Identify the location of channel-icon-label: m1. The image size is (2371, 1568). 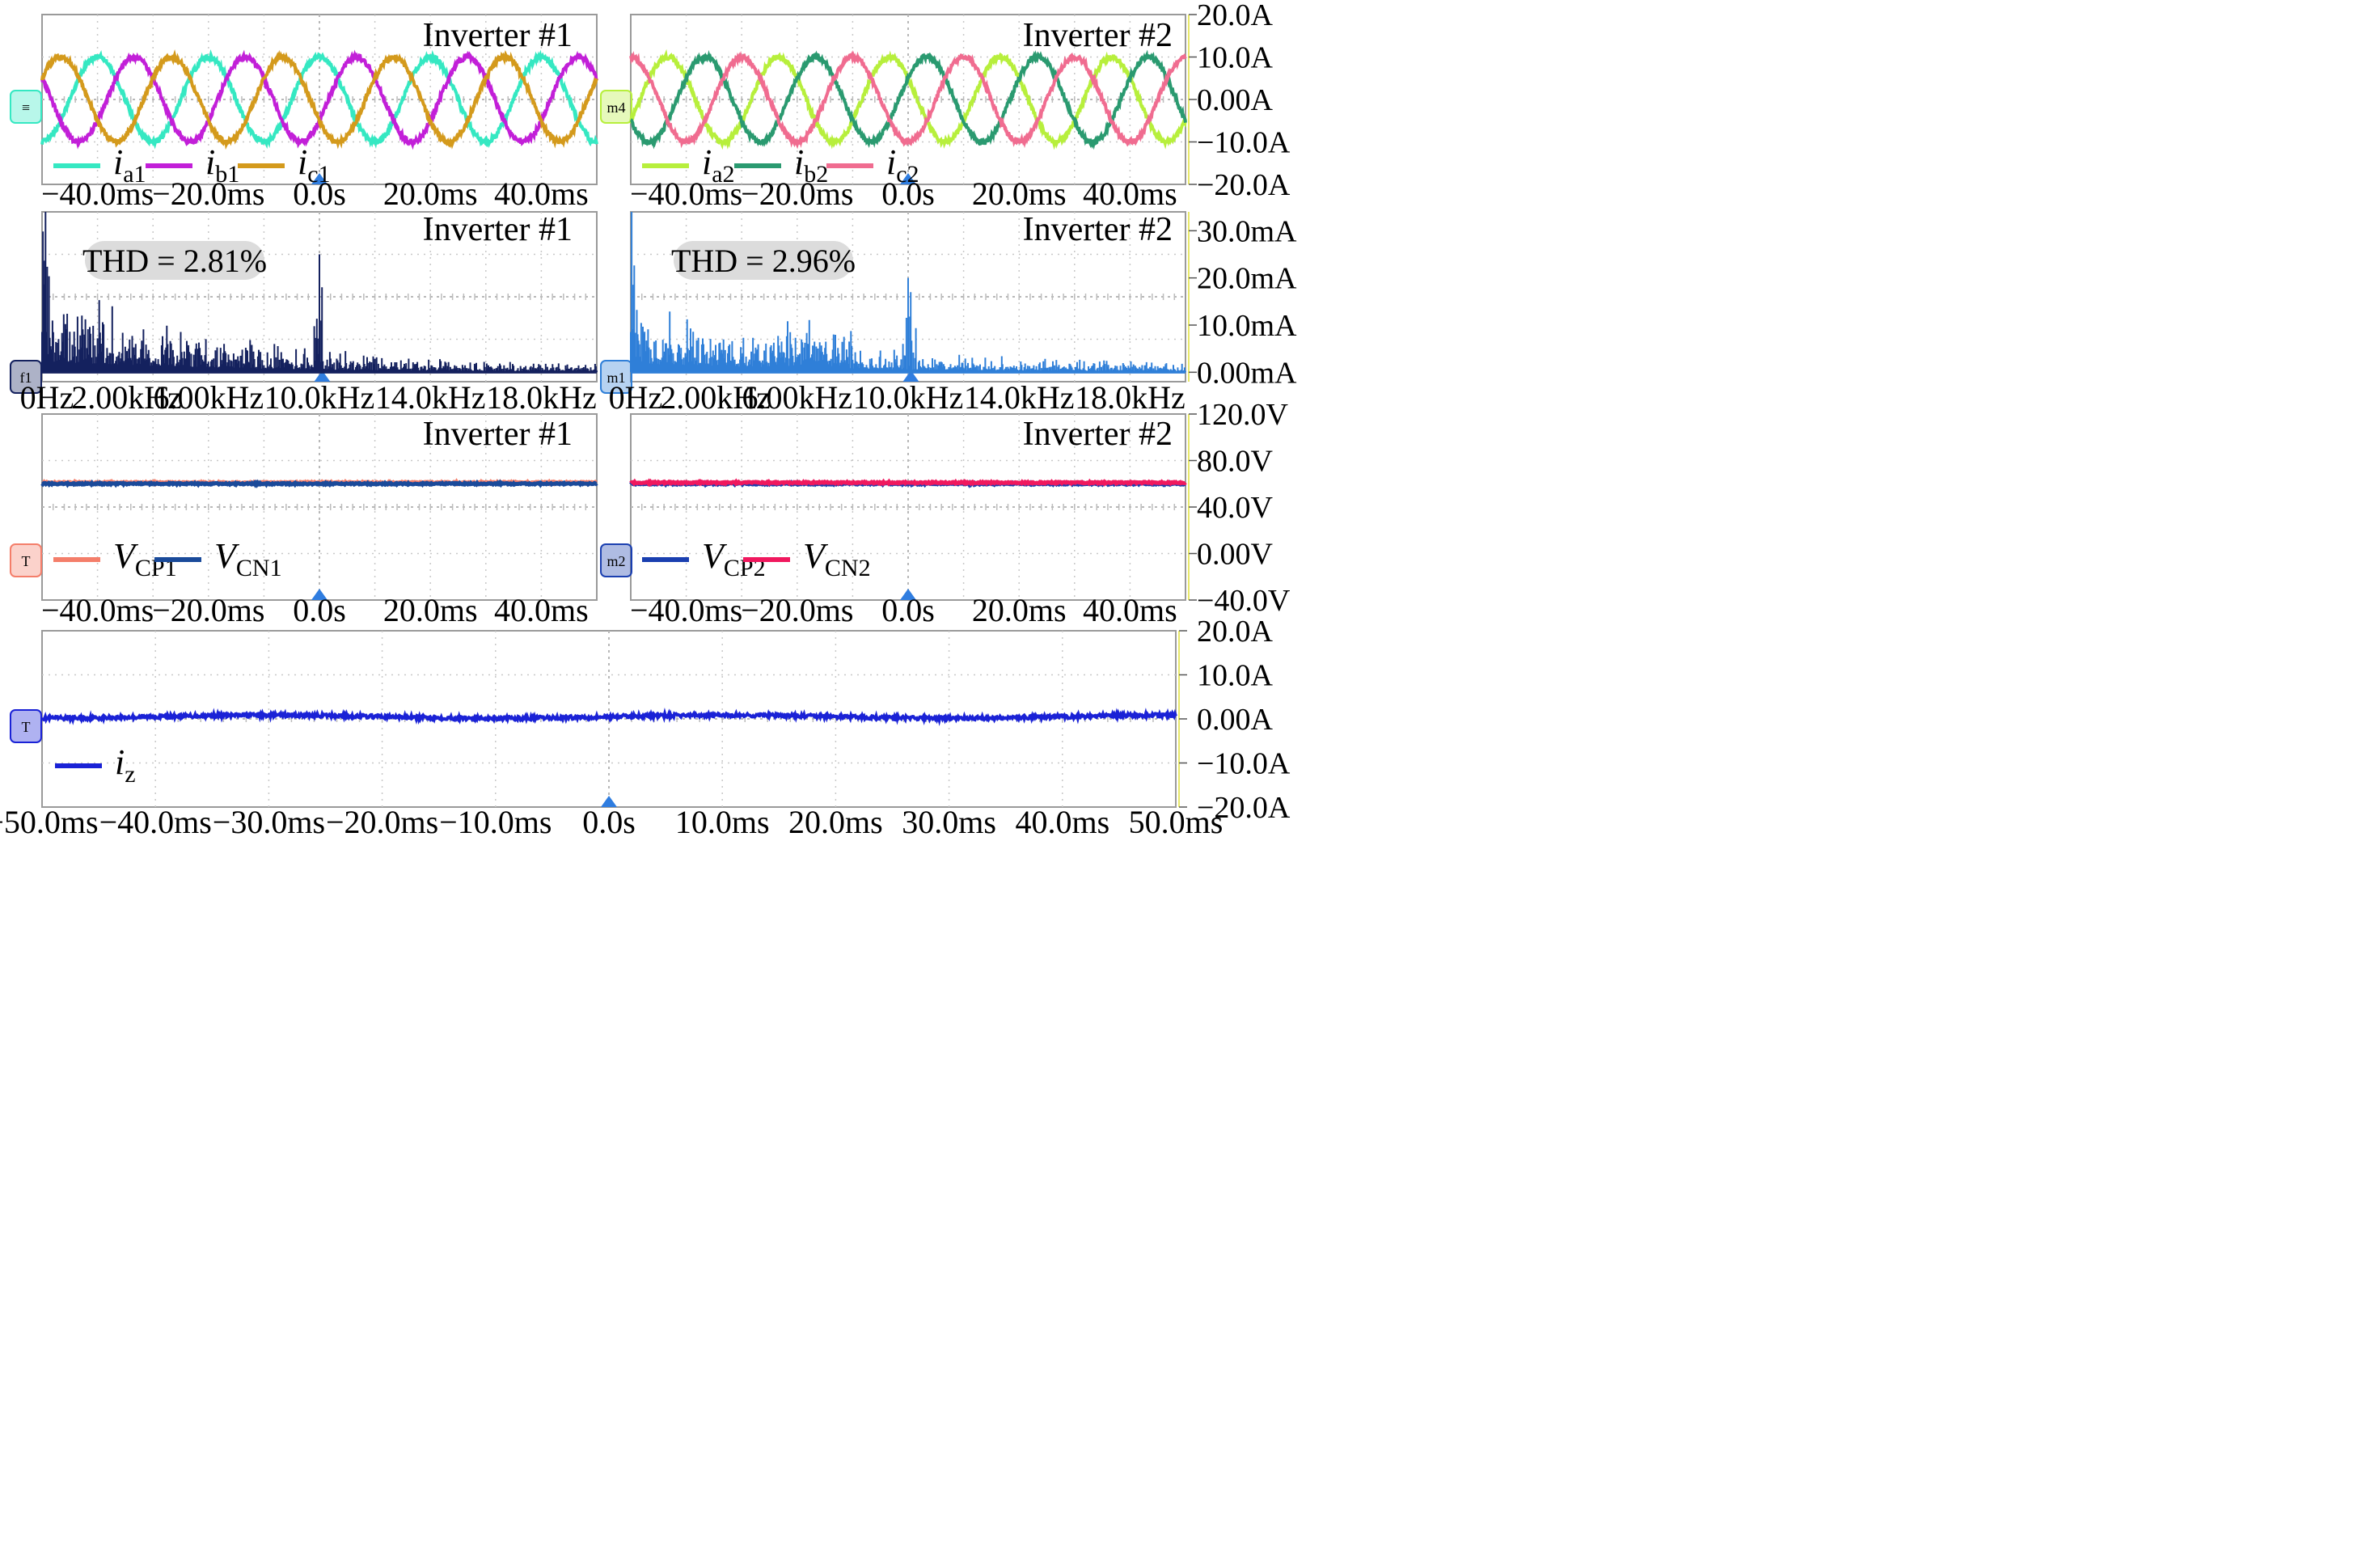
(615, 378).